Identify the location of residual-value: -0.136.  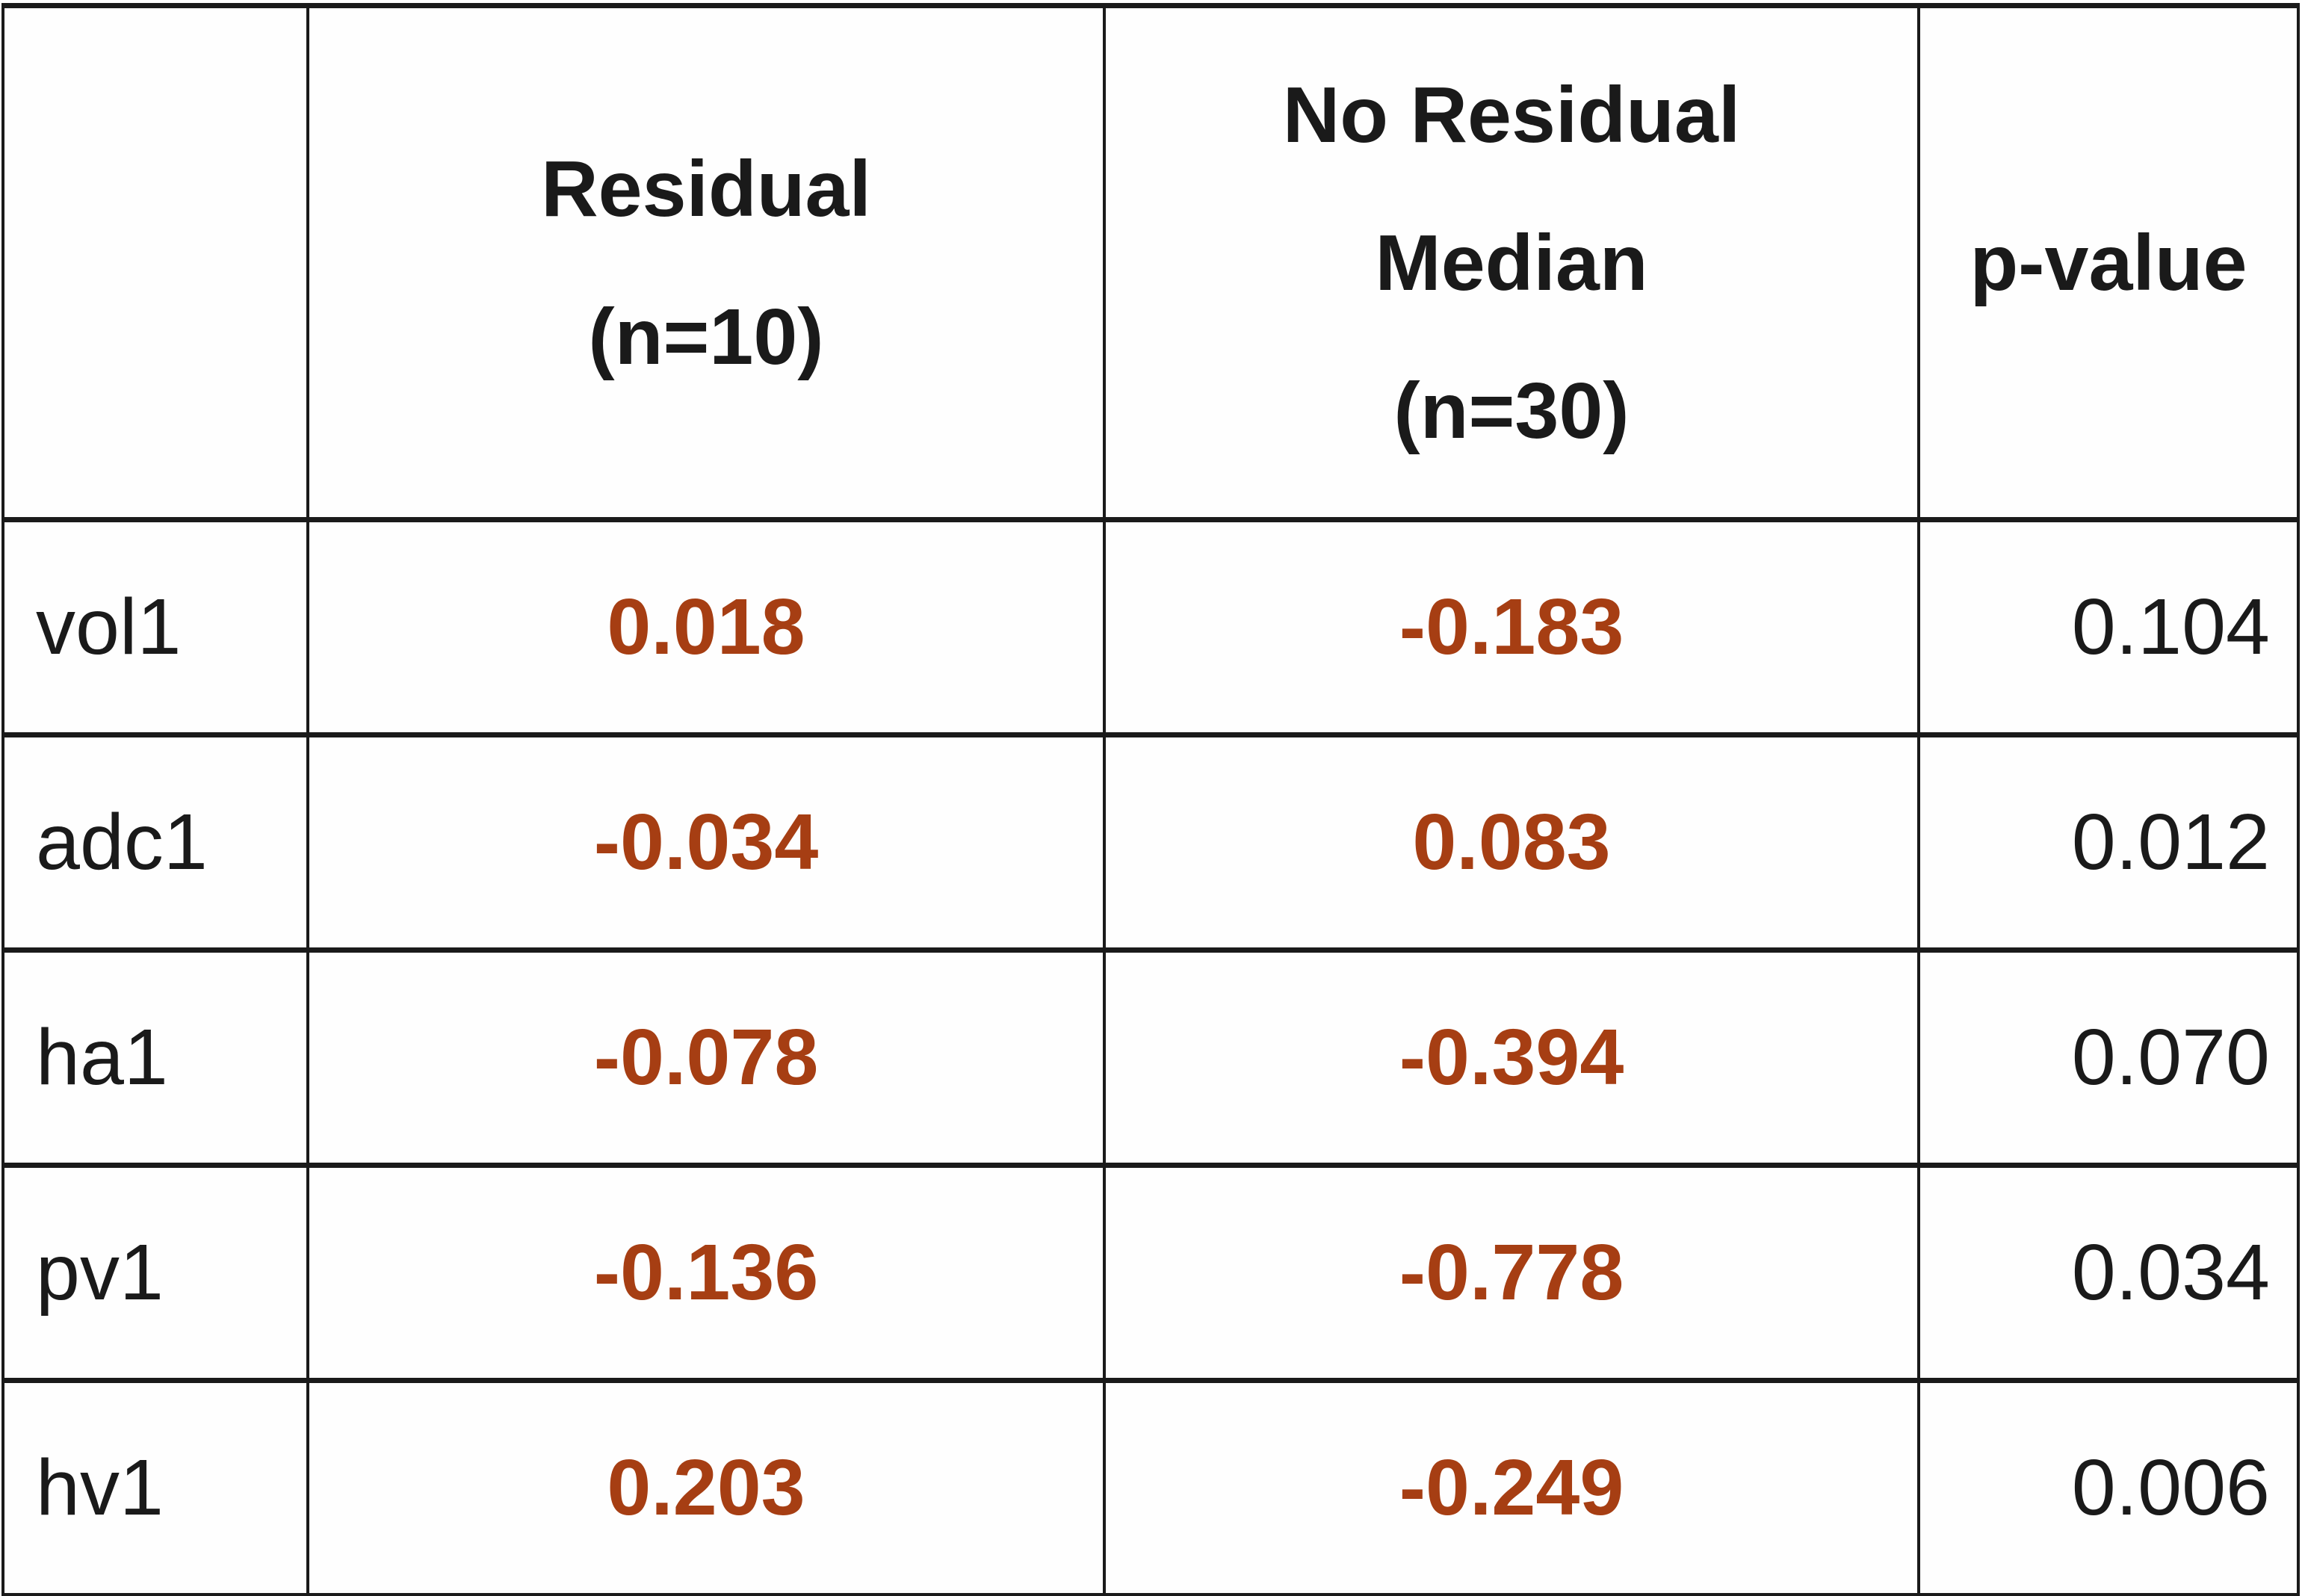
(706, 1273).